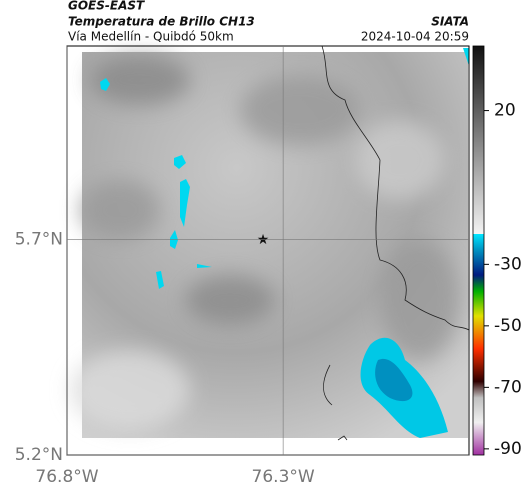 This screenshot has height=491, width=526. I want to click on colorbar-tick-label: 20, so click(505, 111).